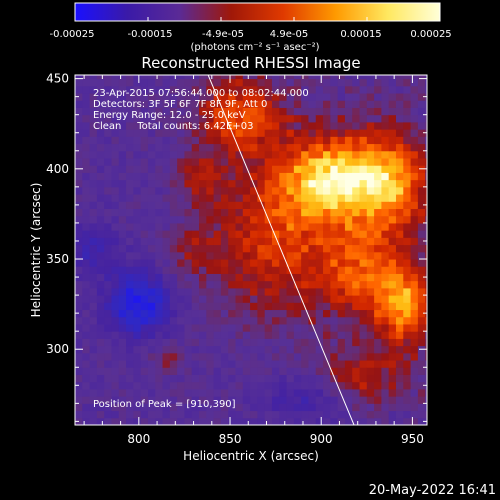 This screenshot has height=500, width=500. What do you see at coordinates (57, 349) in the screenshot?
I see `y-tick-label: 300` at bounding box center [57, 349].